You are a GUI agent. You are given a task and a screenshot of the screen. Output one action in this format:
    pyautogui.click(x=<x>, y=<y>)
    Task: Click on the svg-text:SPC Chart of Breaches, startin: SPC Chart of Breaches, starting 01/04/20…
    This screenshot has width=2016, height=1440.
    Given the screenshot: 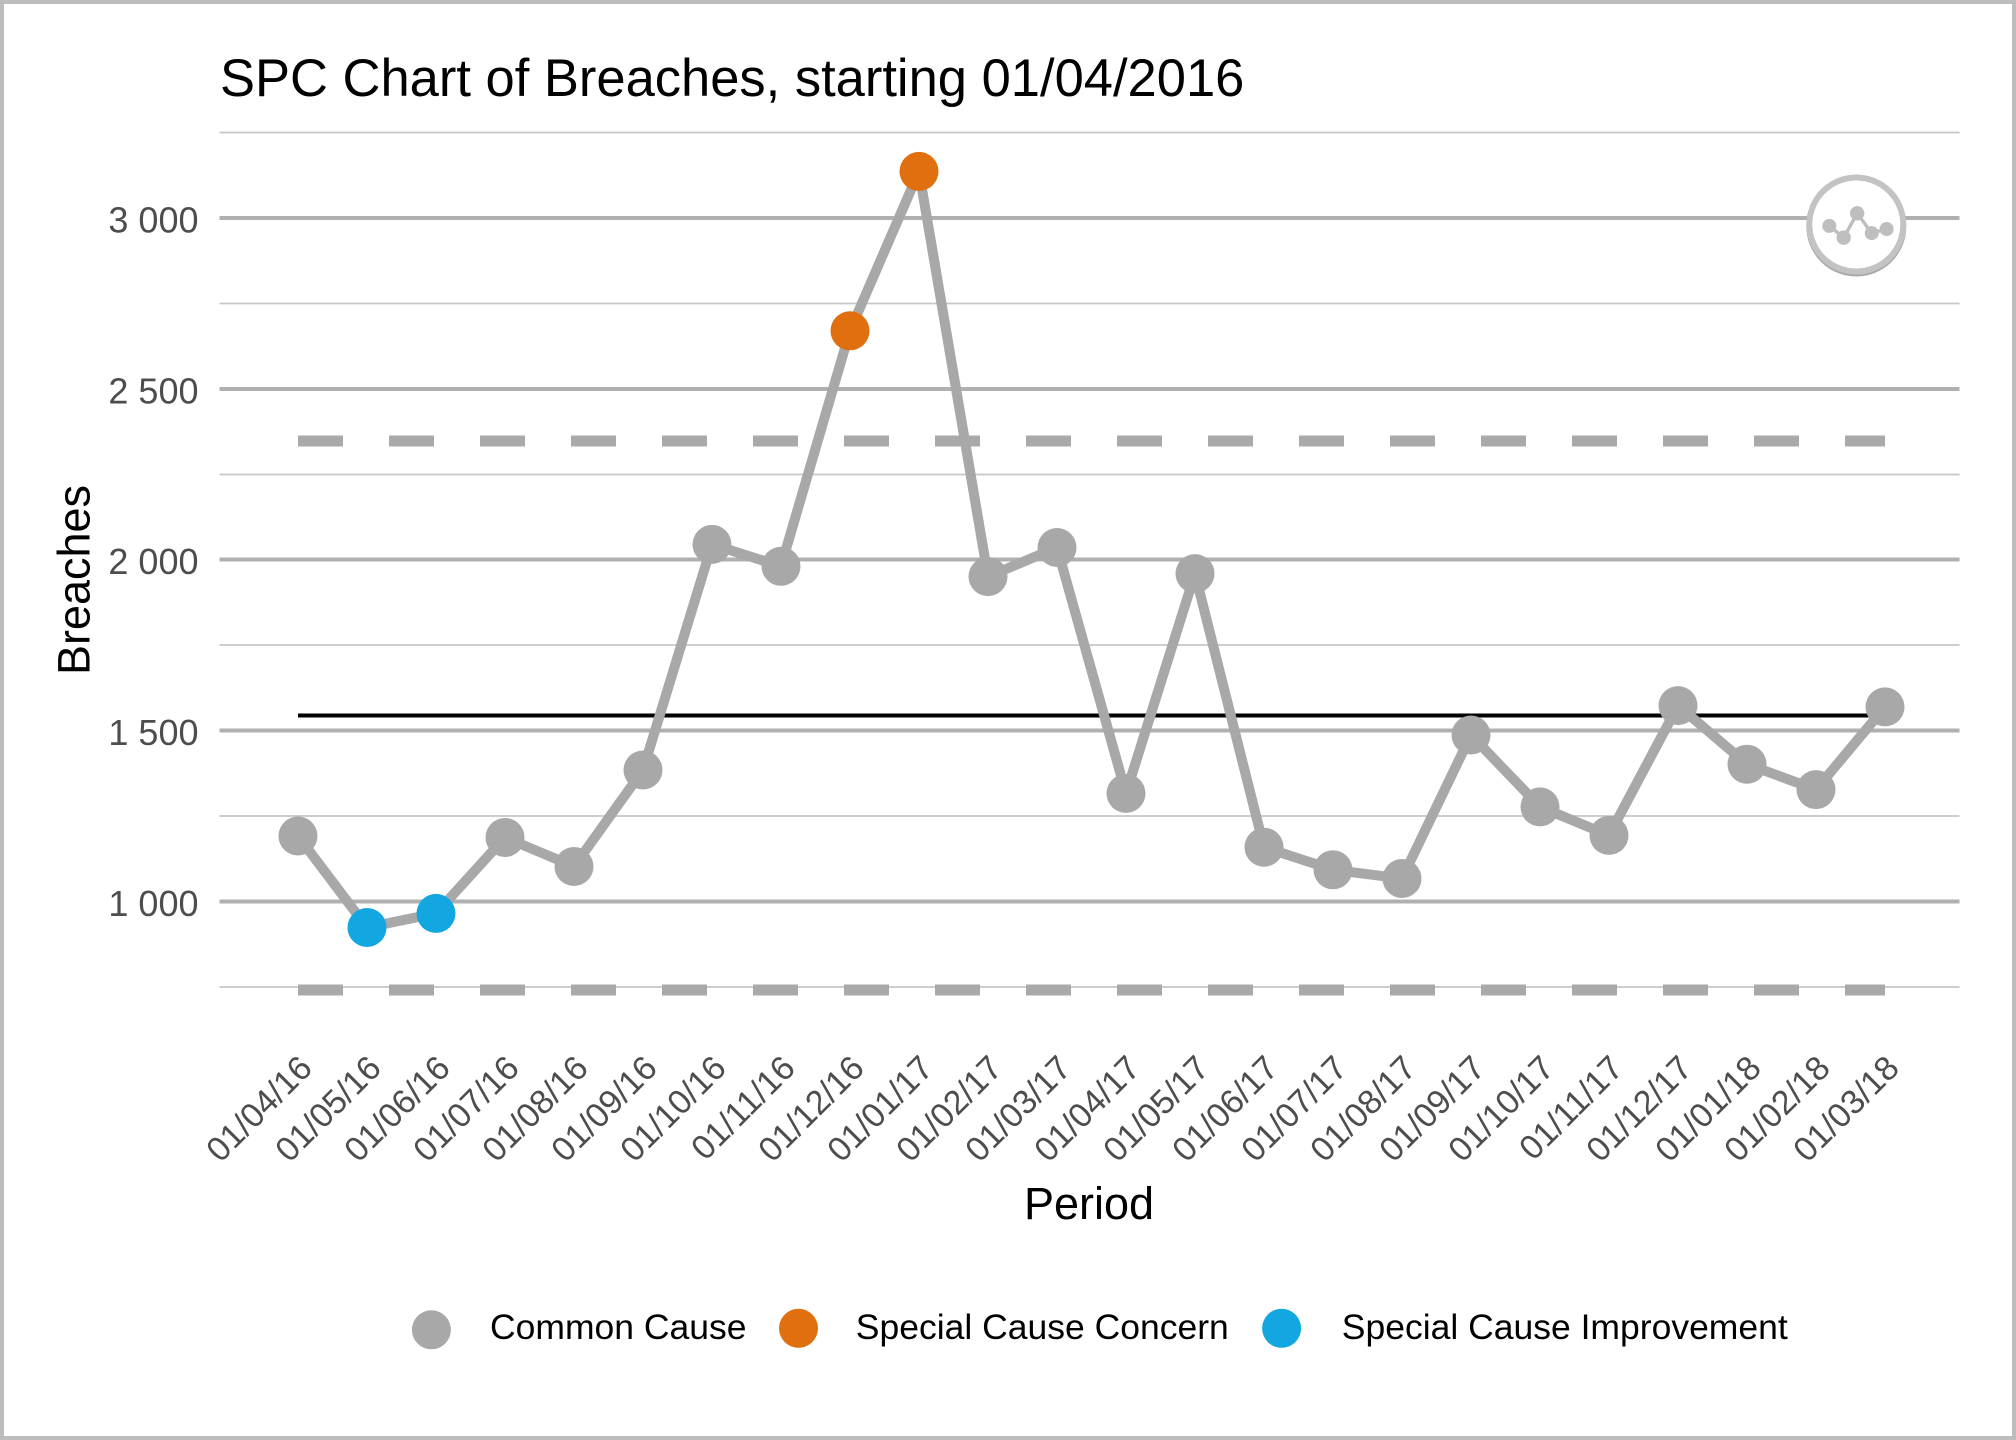 What is the action you would take?
    pyautogui.click(x=732, y=78)
    